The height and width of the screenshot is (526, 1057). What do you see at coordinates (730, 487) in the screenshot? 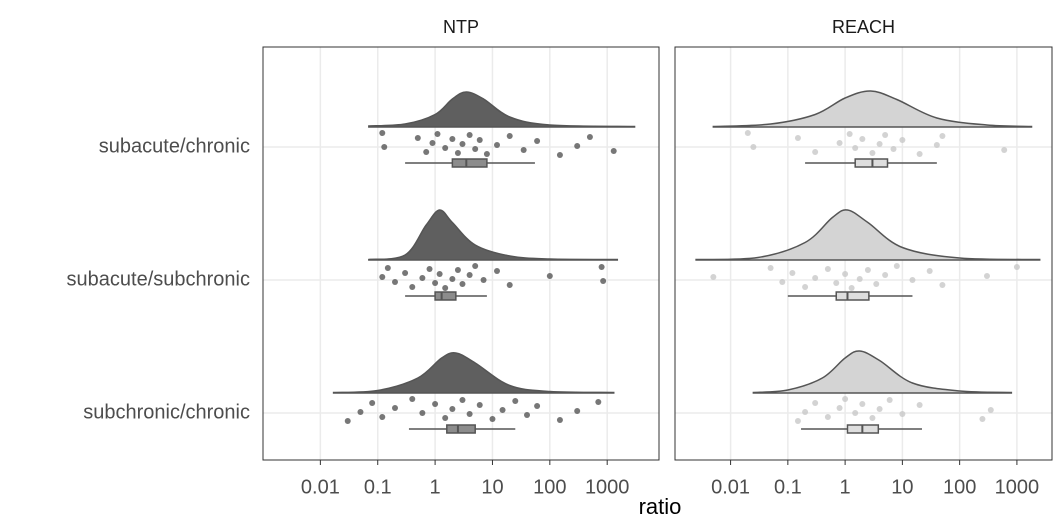
I see `x-tick-label: 0.01` at bounding box center [730, 487].